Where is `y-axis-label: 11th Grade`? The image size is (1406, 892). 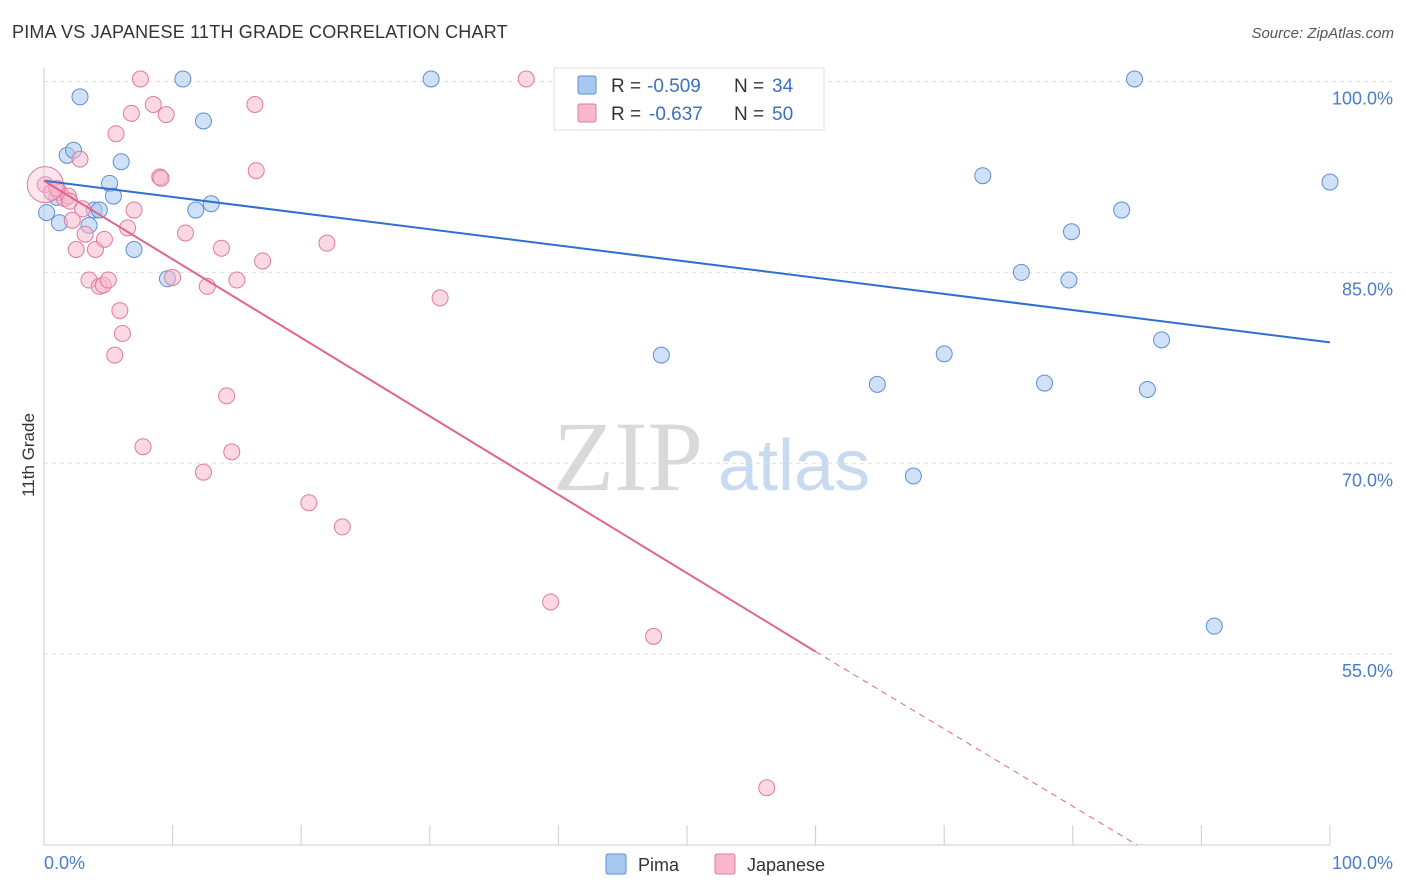
y-axis-label: 11th Grade is located at coordinates (28, 455).